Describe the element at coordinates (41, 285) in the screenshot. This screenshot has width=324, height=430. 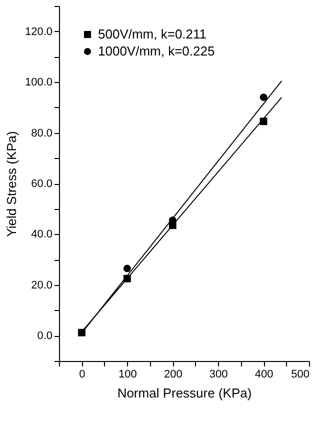
I see `y-tick-label: 20.0` at that location.